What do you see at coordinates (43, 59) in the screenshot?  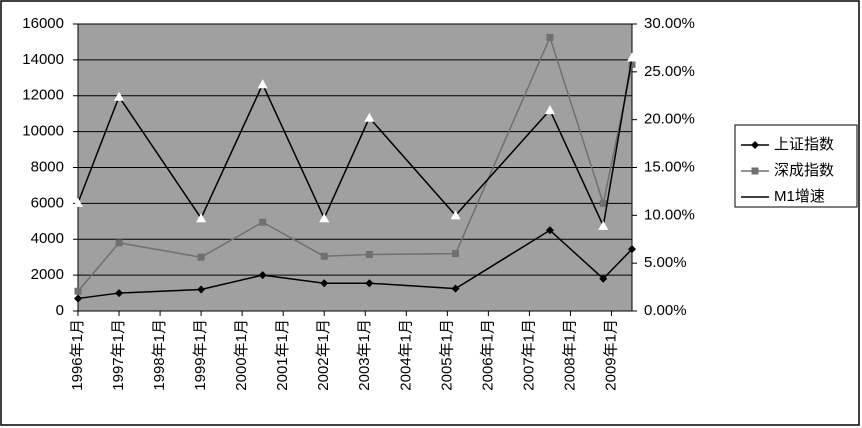 I see `y-tick-label: 14000` at bounding box center [43, 59].